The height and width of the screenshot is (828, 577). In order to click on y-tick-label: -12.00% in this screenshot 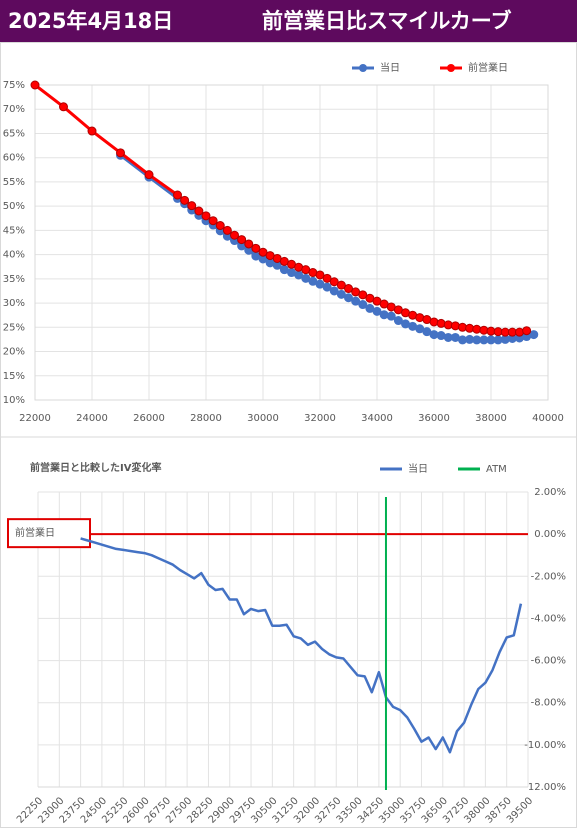, I will do `click(545, 787)`.